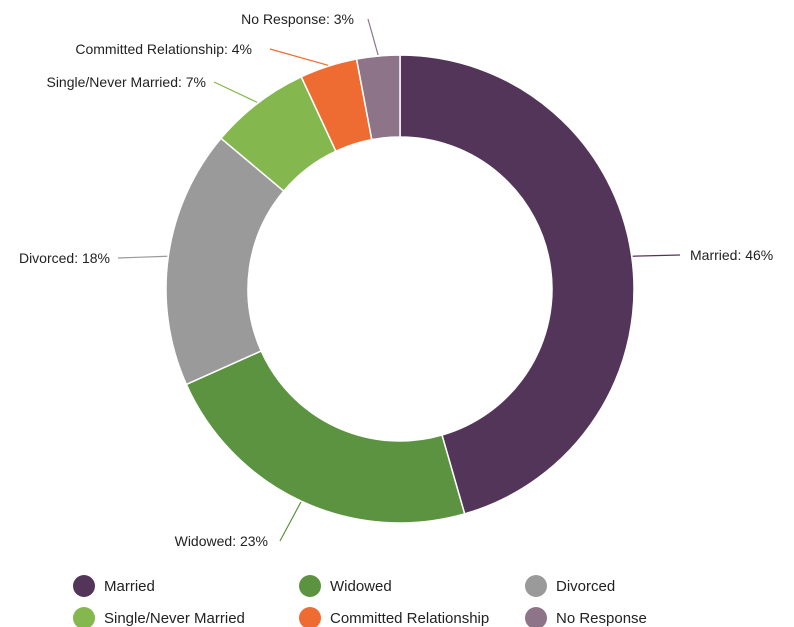 This screenshot has width=794, height=627. Describe the element at coordinates (64, 258) in the screenshot. I see `data-label-divorced: Divorced: 18%` at that location.